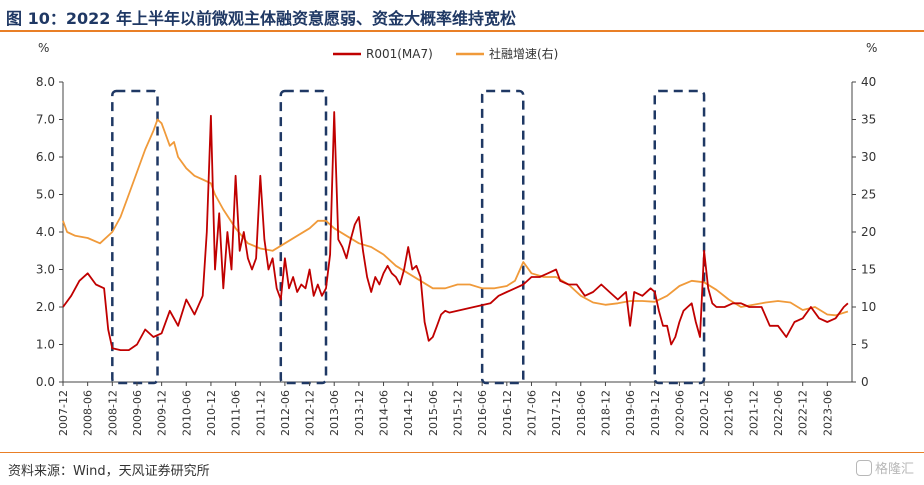 The height and width of the screenshot is (485, 924). What do you see at coordinates (531, 413) in the screenshot?
I see `x-axis-tick-label: 2017-06` at bounding box center [531, 413].